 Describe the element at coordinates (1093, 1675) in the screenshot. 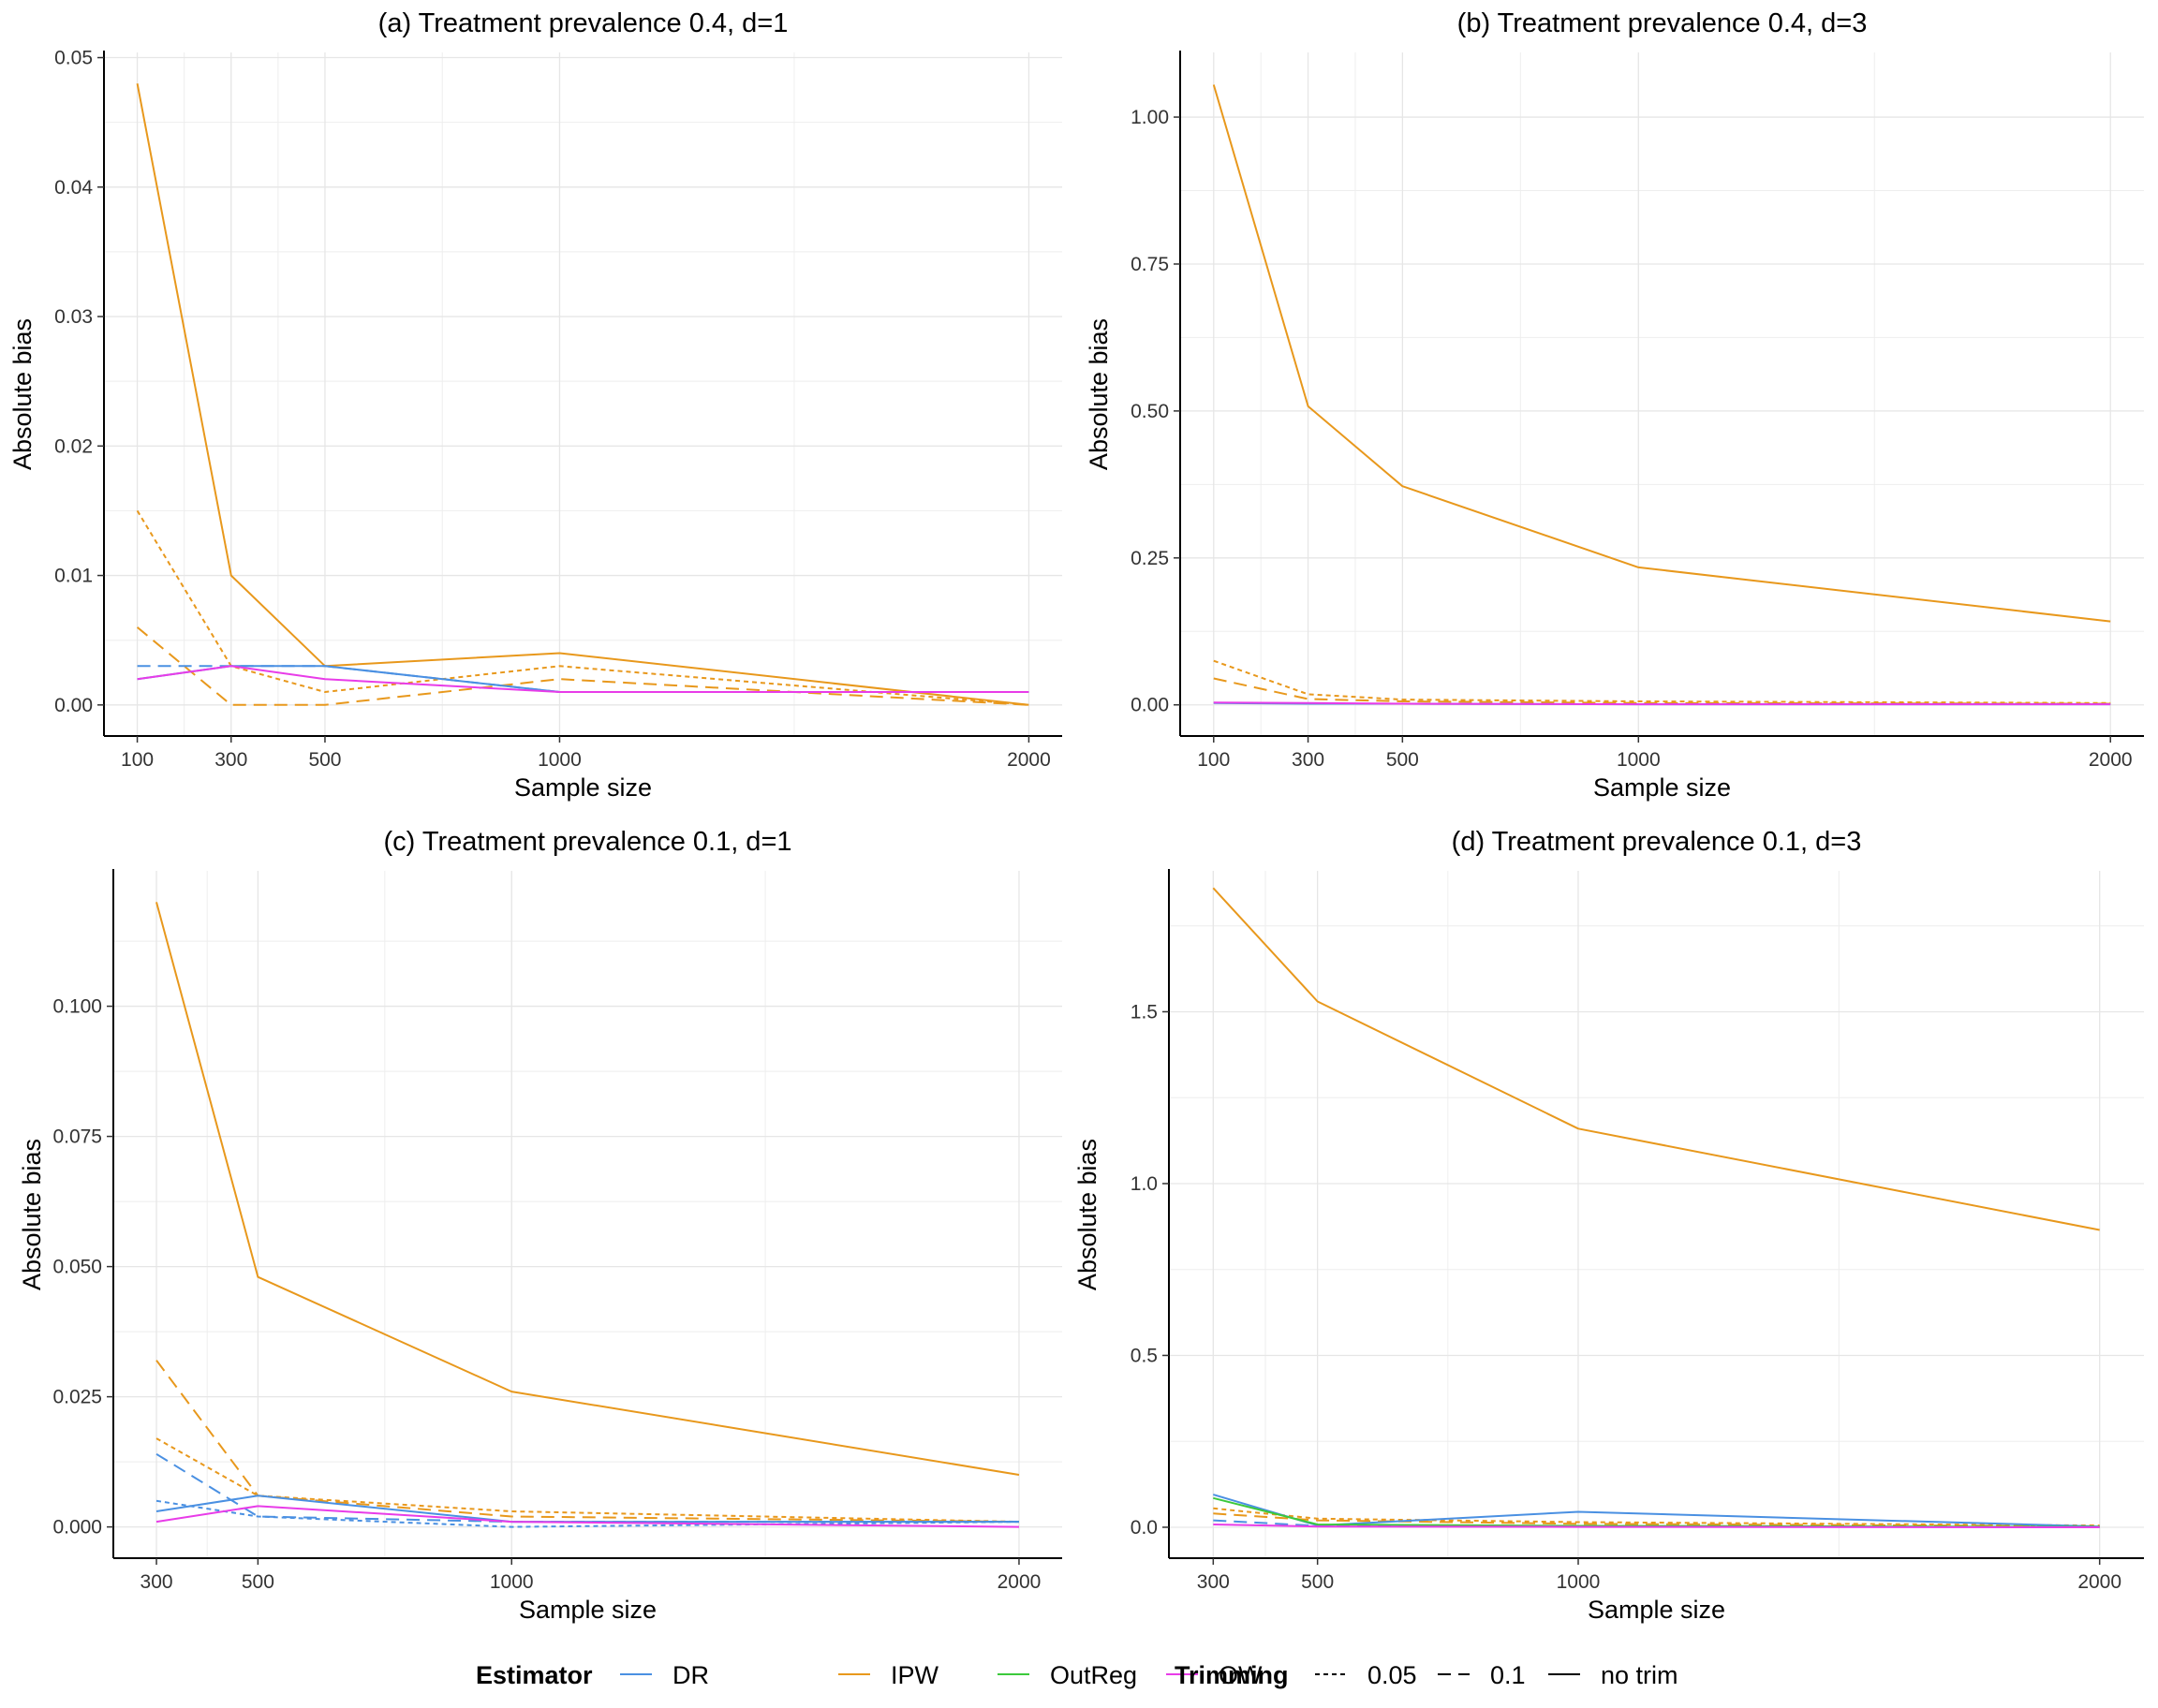

I see `legend-label-outreg: OutReg` at that location.